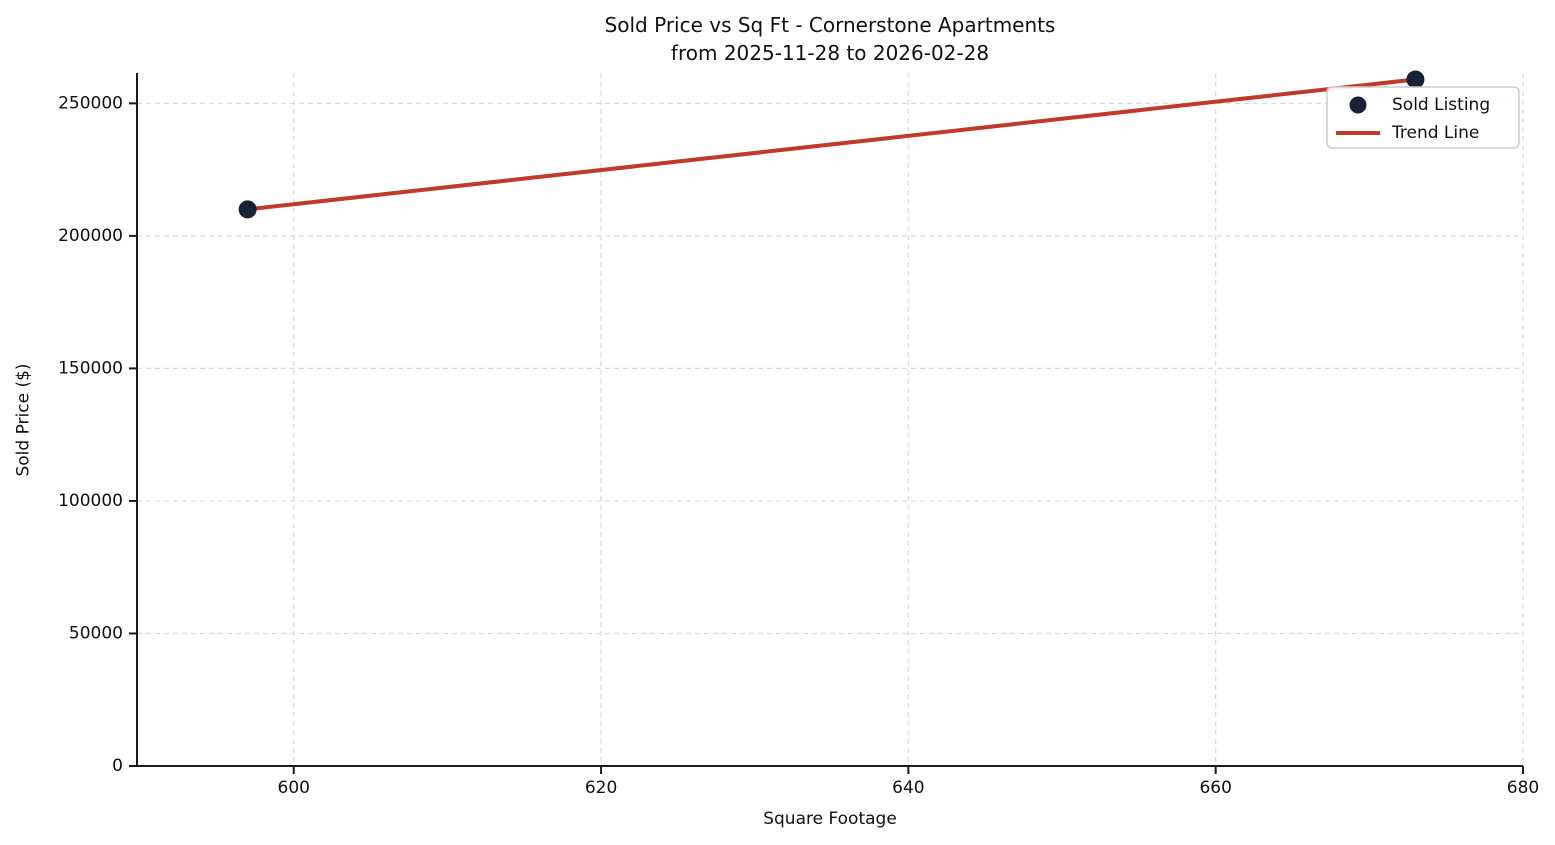 The height and width of the screenshot is (845, 1555). What do you see at coordinates (90, 501) in the screenshot?
I see `y-tick-label: 100000` at bounding box center [90, 501].